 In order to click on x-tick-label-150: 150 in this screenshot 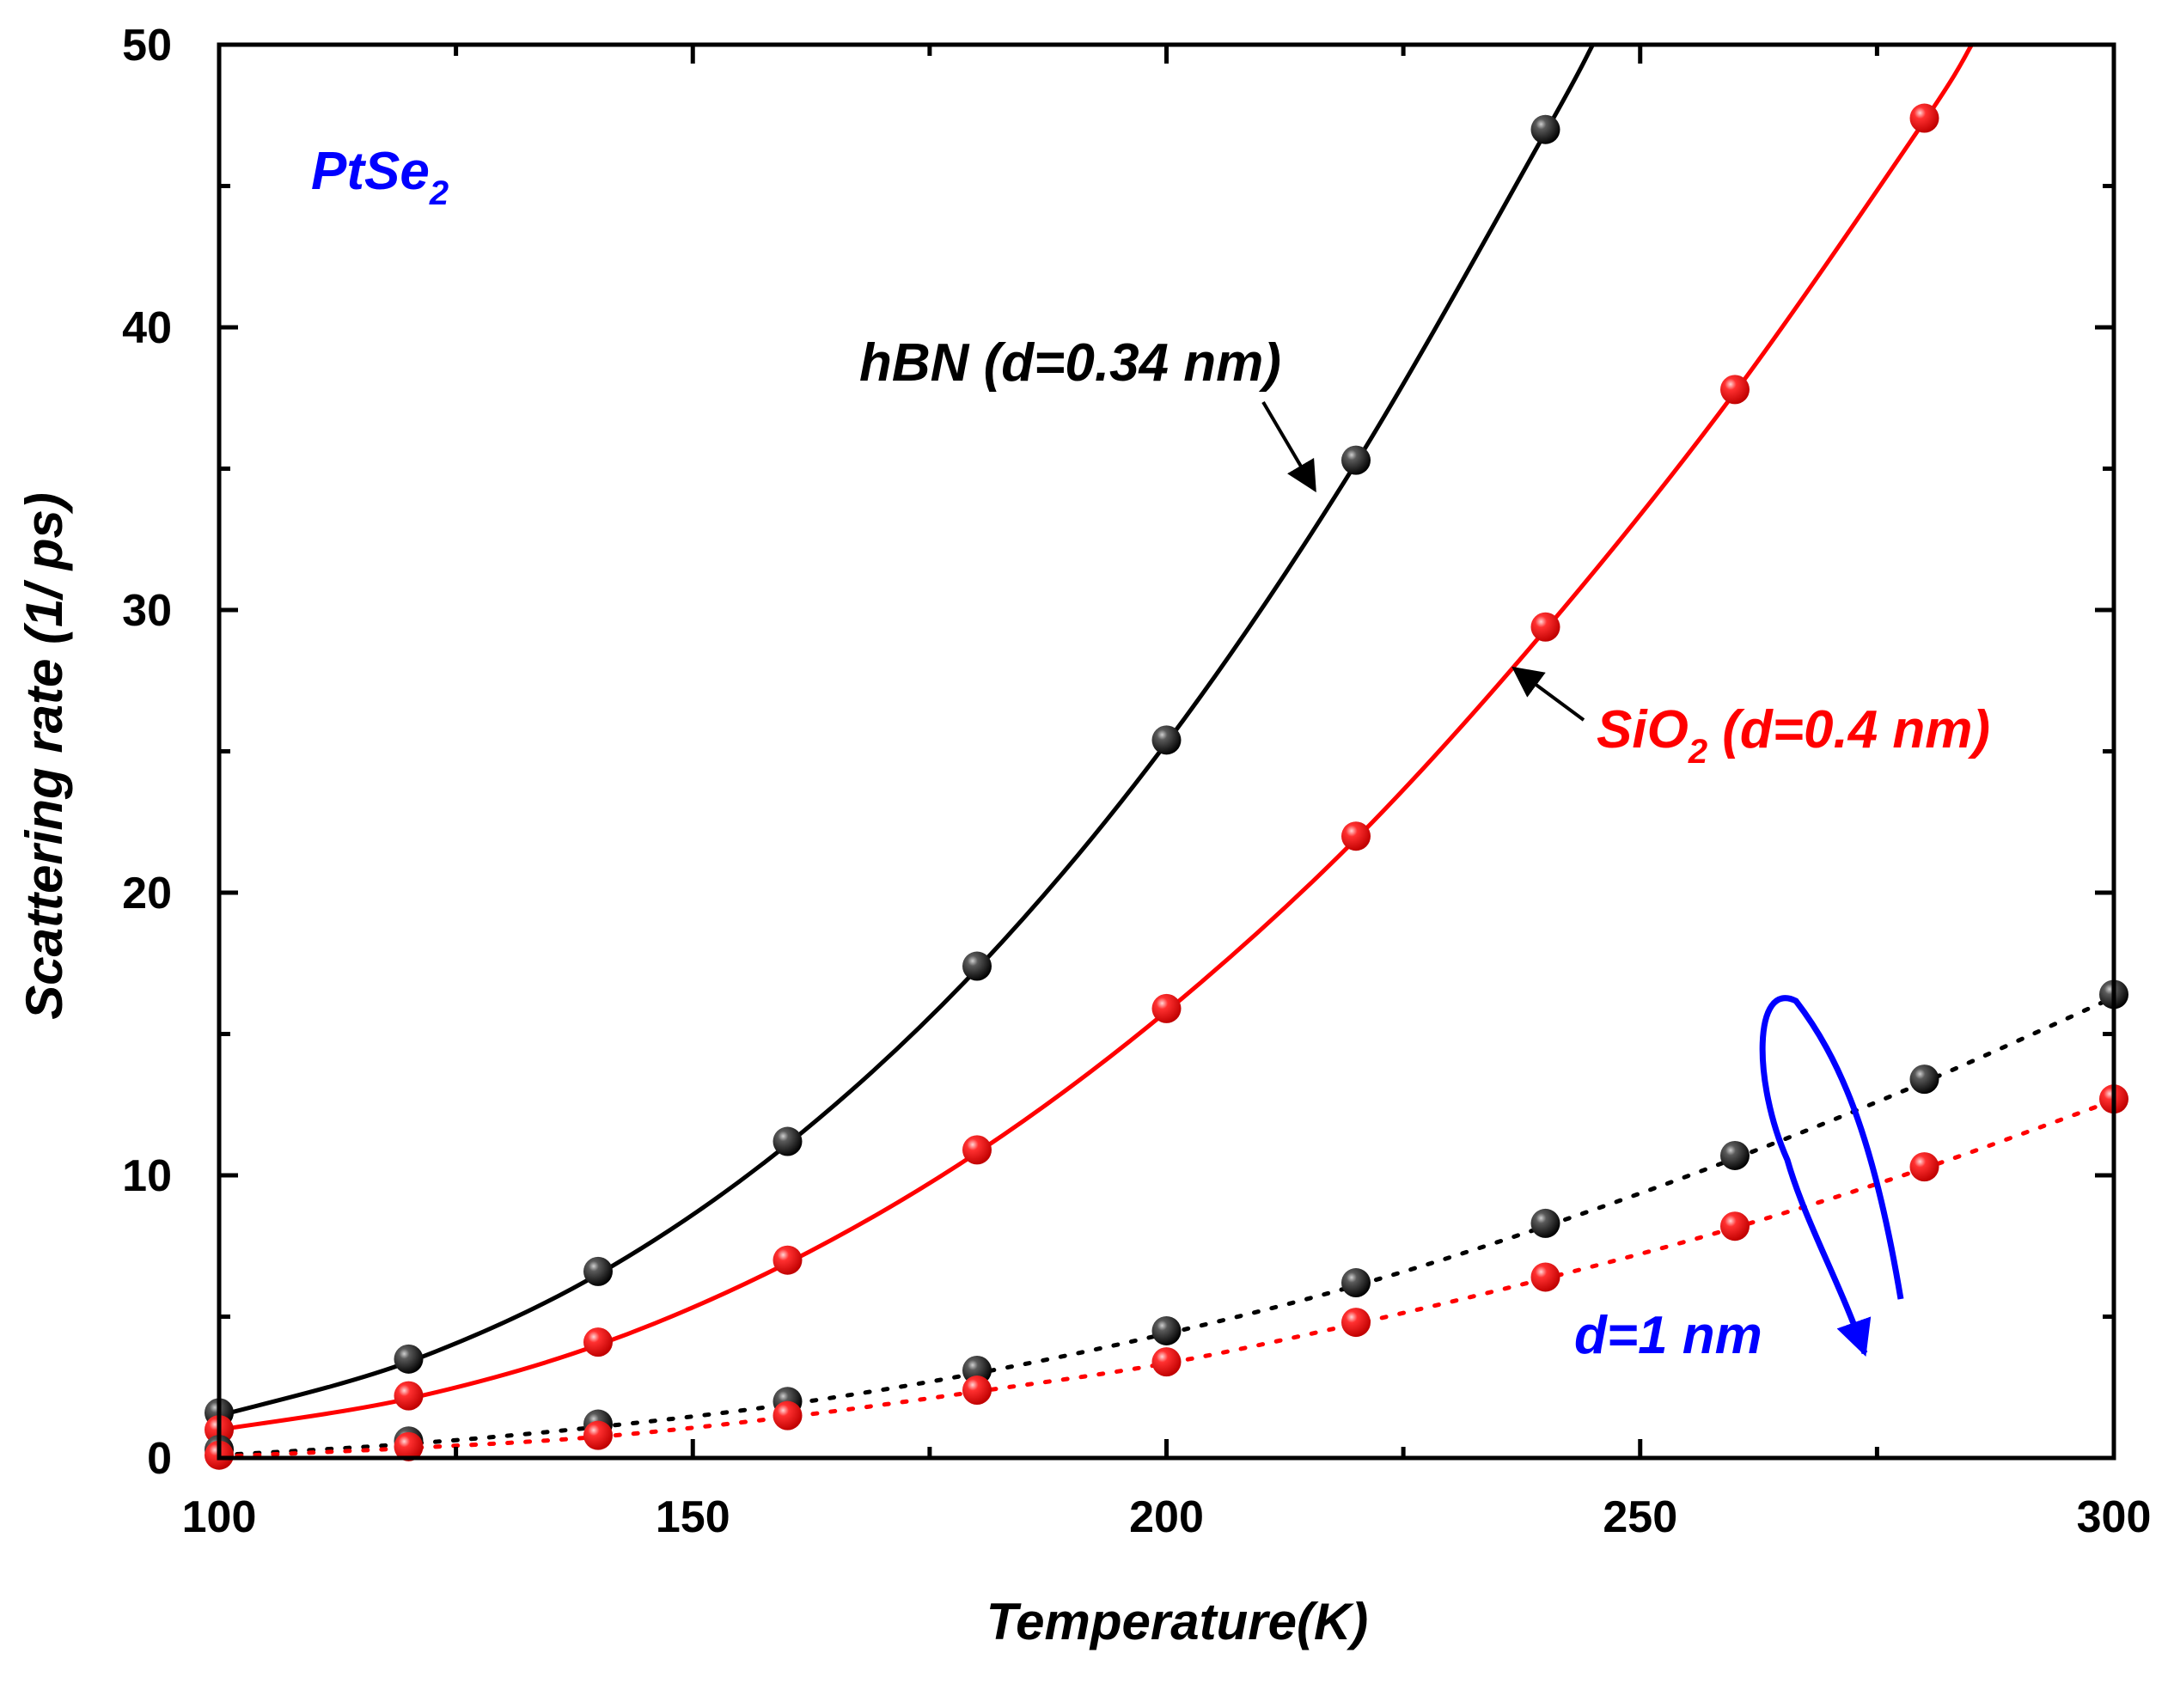, I will do `click(693, 1517)`.